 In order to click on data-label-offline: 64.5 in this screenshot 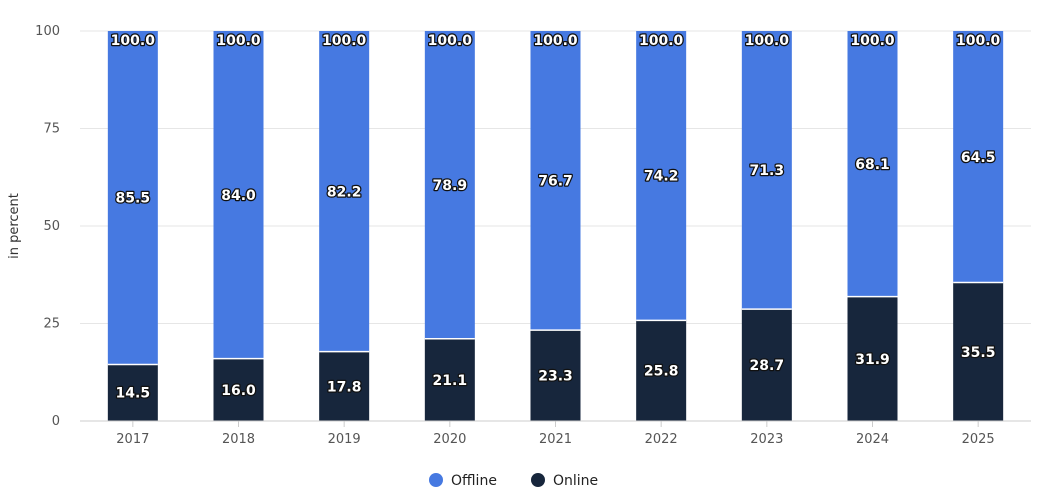, I will do `click(978, 158)`.